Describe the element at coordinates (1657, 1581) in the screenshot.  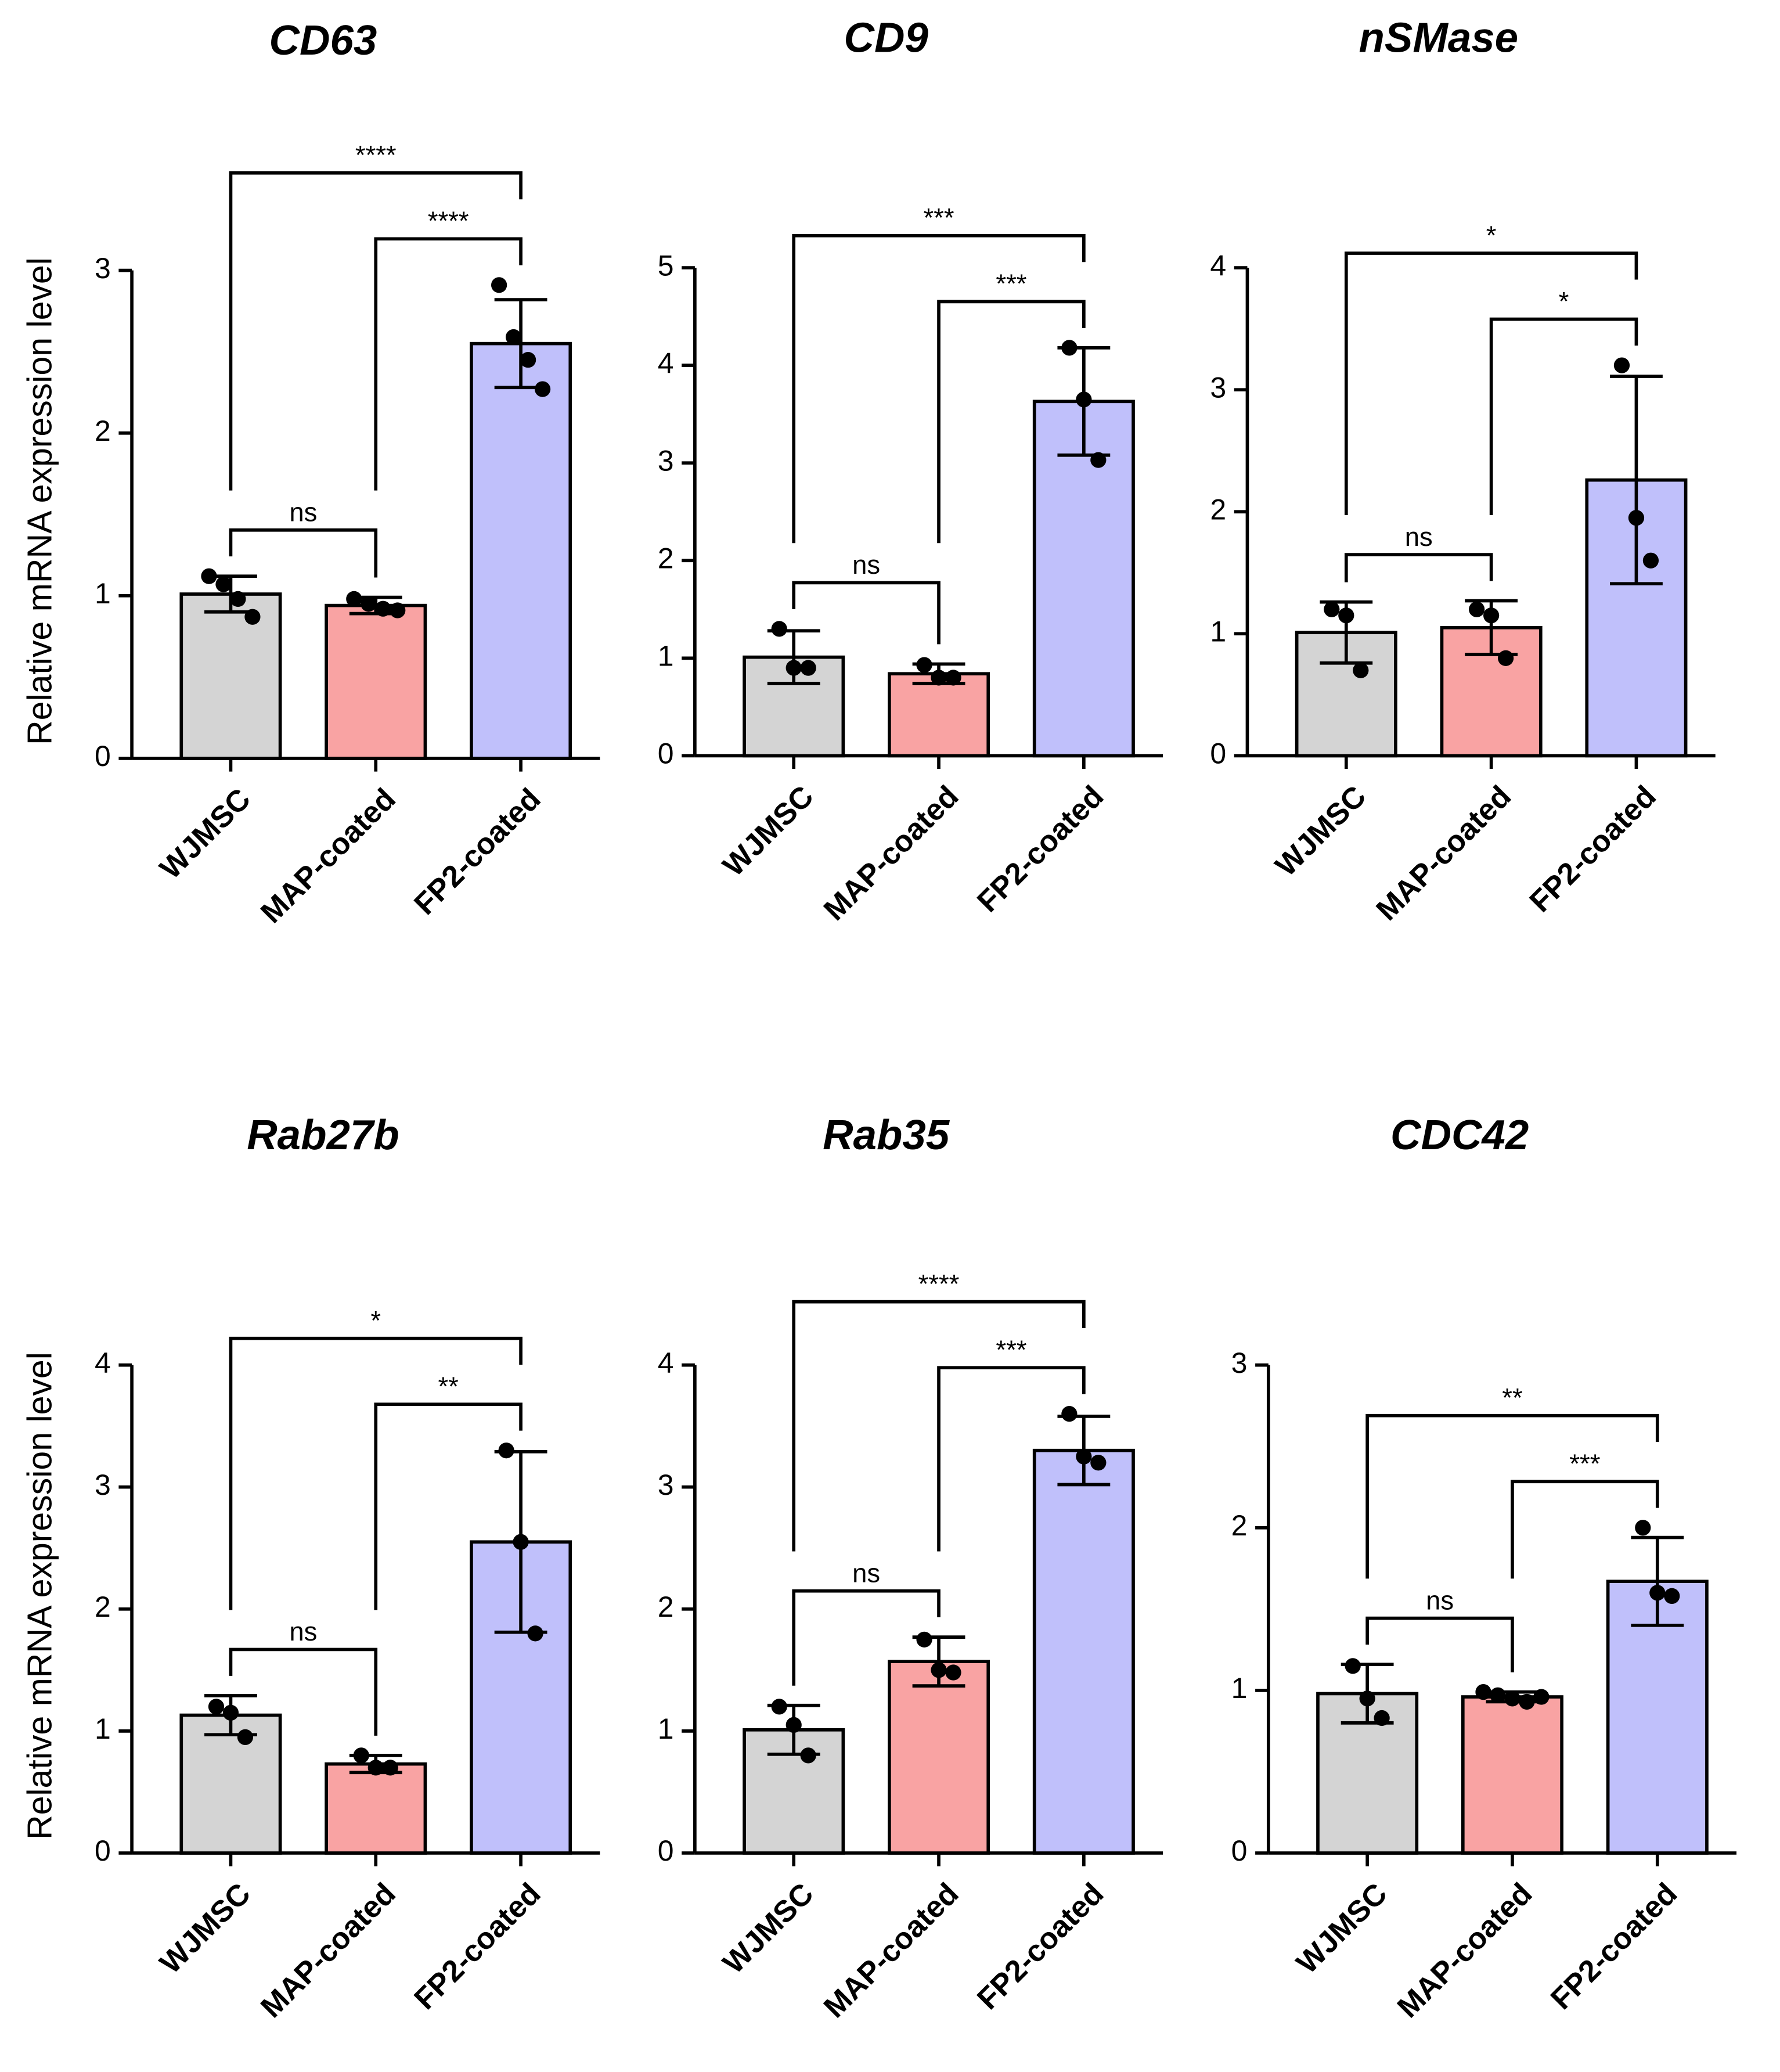
I see `error-bar` at that location.